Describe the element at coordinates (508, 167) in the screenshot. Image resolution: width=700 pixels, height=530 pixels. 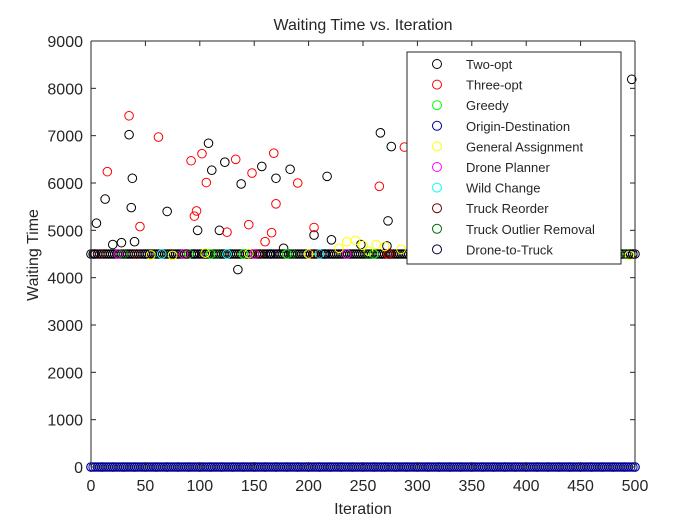
I see `legend-label-drone-planner: Drone Planner` at that location.